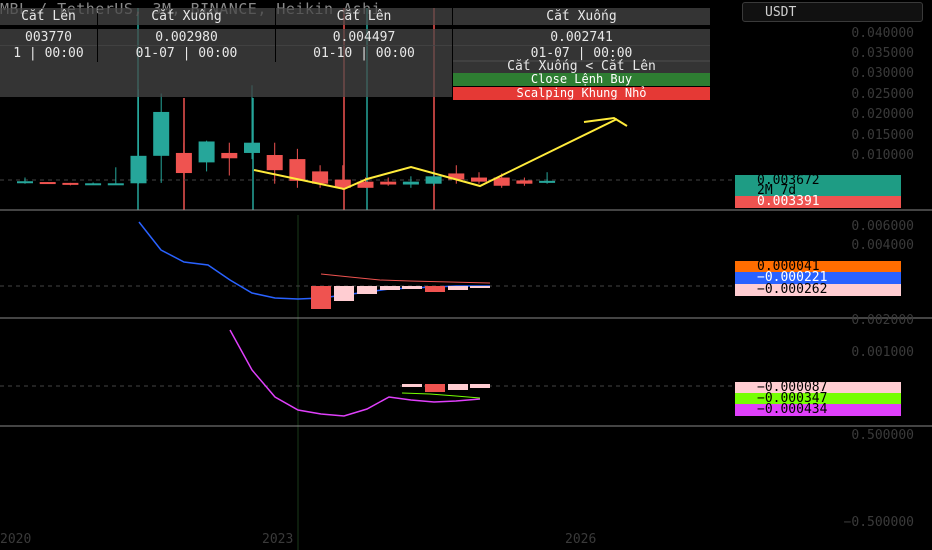 The width and height of the screenshot is (932, 550). What do you see at coordinates (882, 53) in the screenshot?
I see `price-axis-label: 0.035000` at bounding box center [882, 53].